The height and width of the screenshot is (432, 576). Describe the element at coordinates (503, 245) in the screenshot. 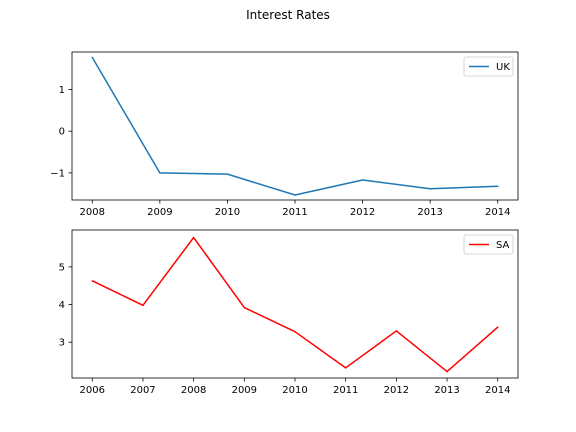

I see `sa-legend-label: SA` at that location.